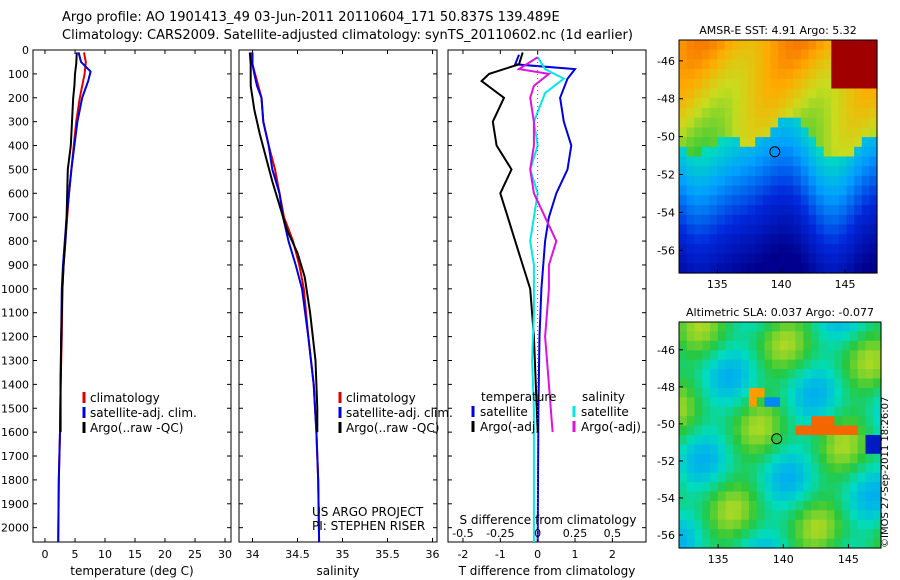 This screenshot has height=580, width=900. Describe the element at coordinates (343, 554) in the screenshot. I see `salinity-xtick-label: 35` at that location.